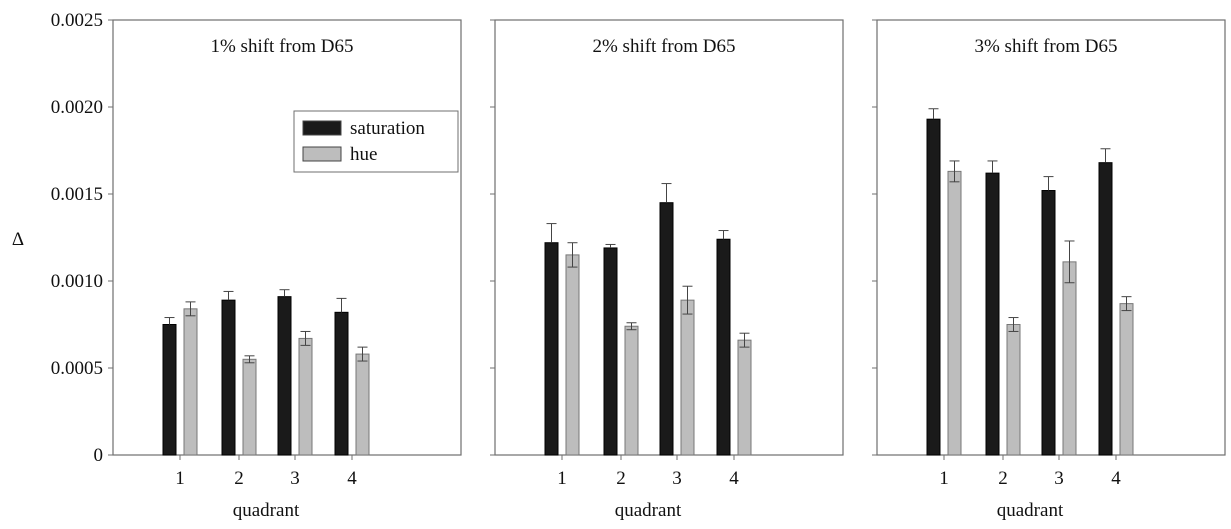 This screenshot has height=529, width=1231. What do you see at coordinates (281, 46) in the screenshot?
I see `panel-title: 1% shift from D65` at bounding box center [281, 46].